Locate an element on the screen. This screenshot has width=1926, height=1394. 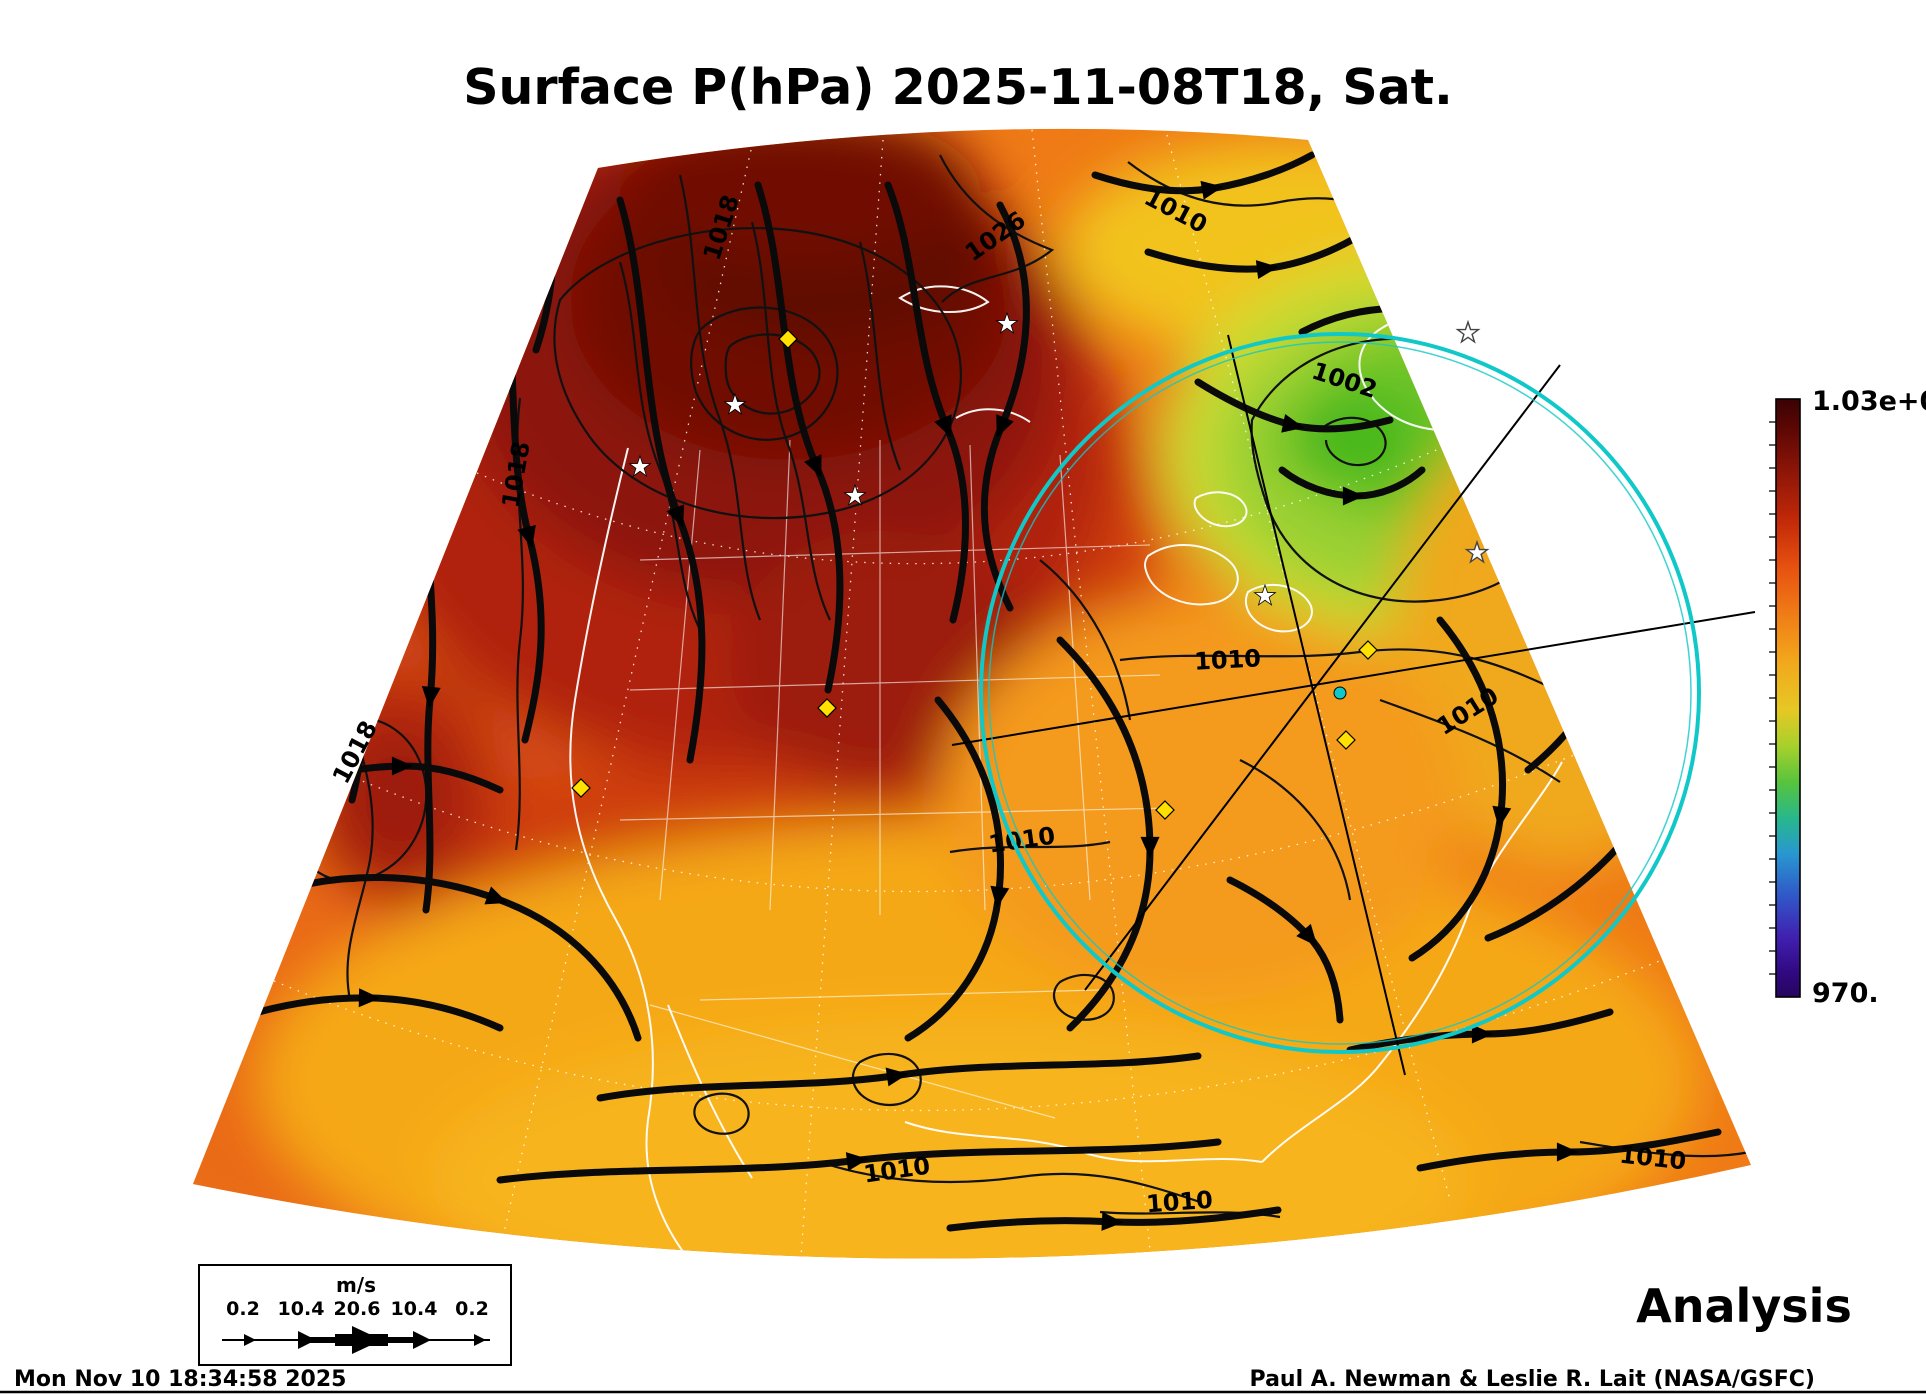
wind-scale-legend: m/s 0.2 10.4 20.6 10.4 0.2 is located at coordinates (355, 1315).